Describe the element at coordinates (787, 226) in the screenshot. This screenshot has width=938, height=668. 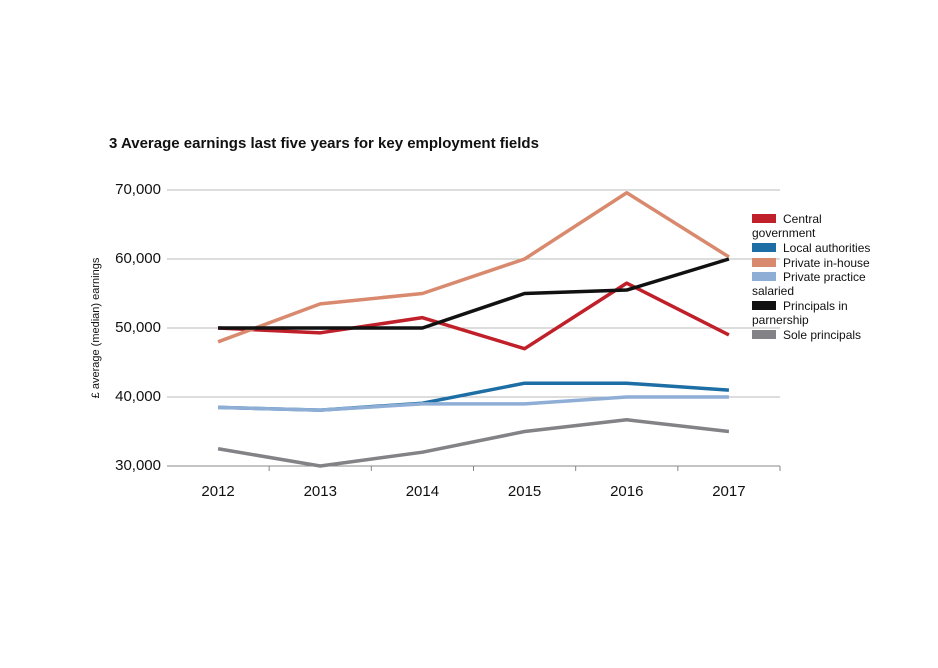
I see `legend-label: Central government` at that location.